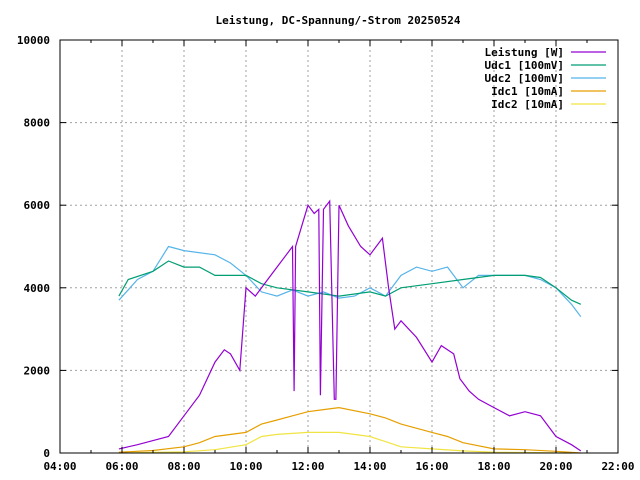 Image resolution: width=640 pixels, height=480 pixels. What do you see at coordinates (349, 430) in the screenshot?
I see `series-line-idc1` at bounding box center [349, 430].